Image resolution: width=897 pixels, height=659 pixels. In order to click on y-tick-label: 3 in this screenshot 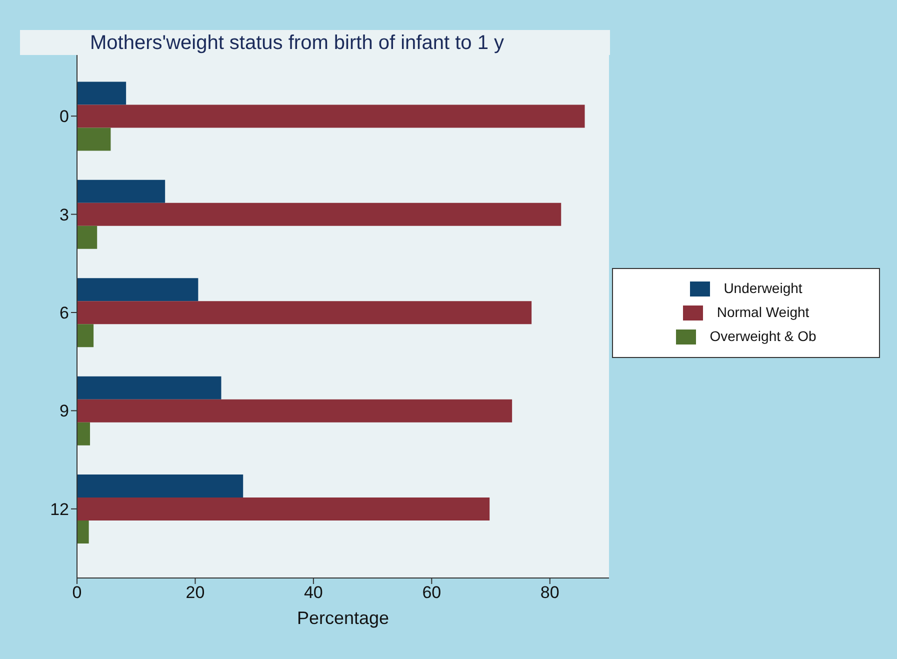, I will do `click(64, 214)`.